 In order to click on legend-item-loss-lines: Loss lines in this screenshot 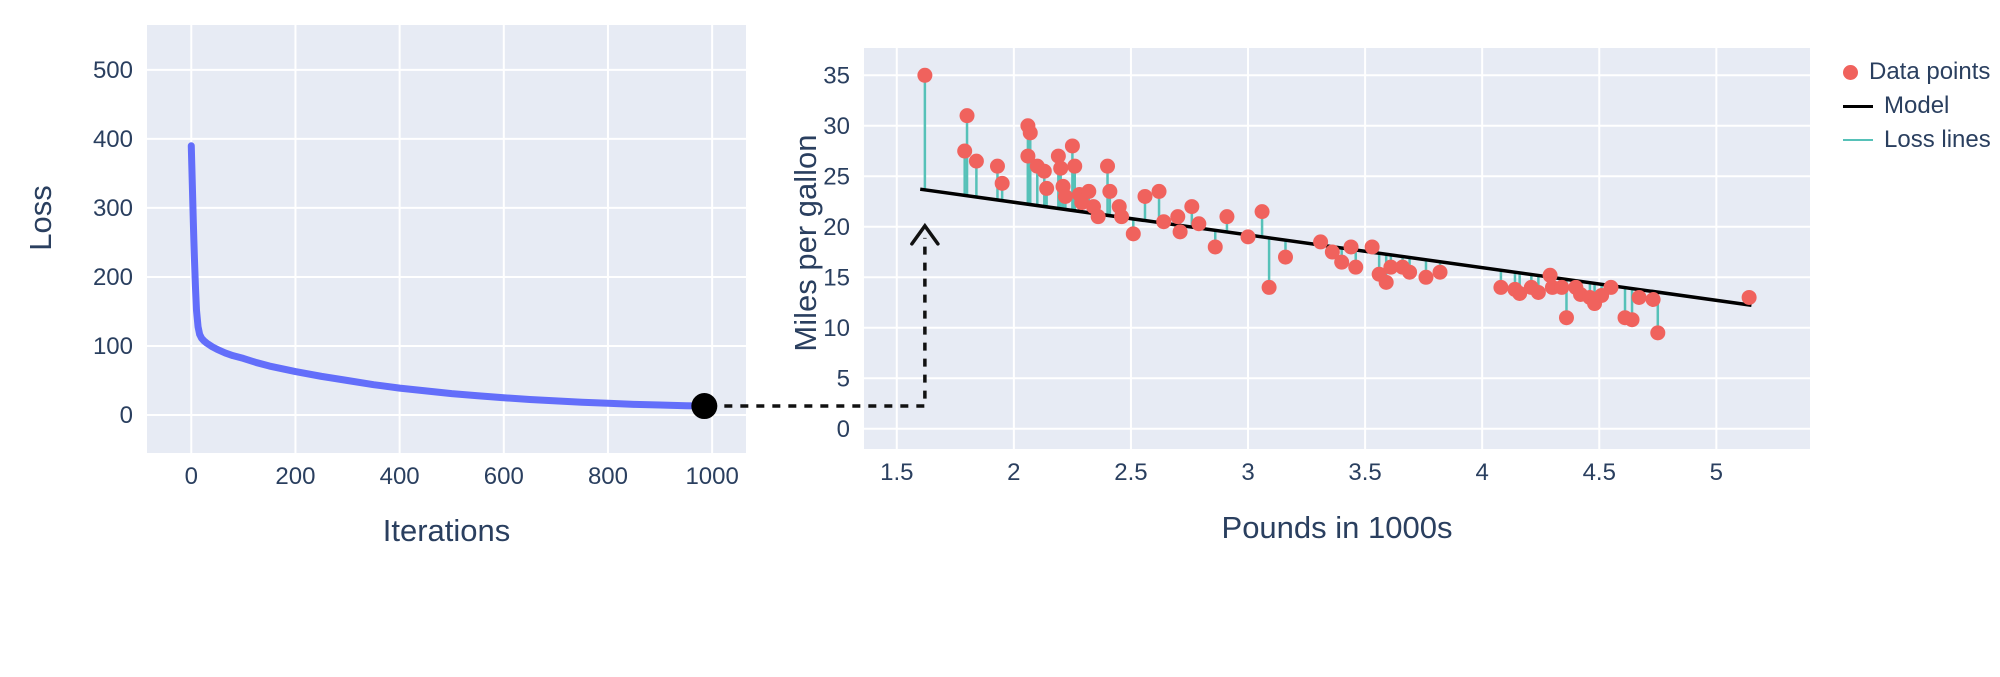, I will do `click(1917, 140)`.